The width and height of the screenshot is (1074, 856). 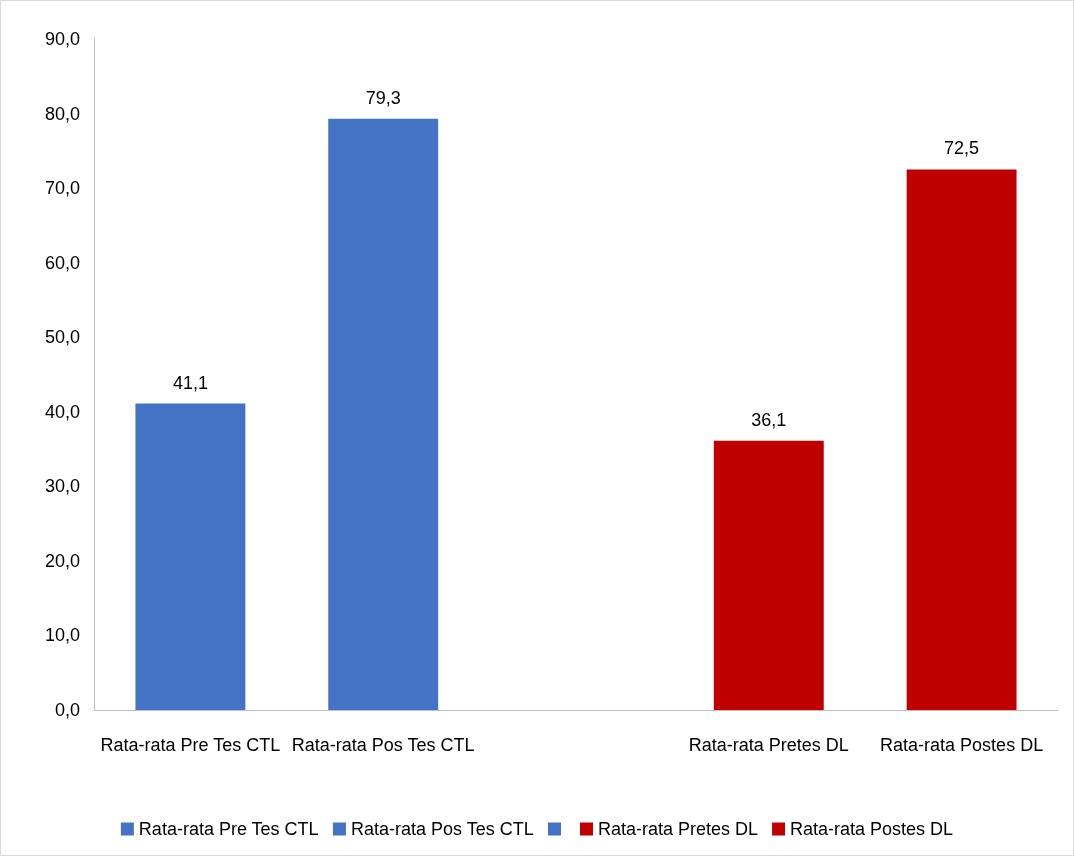 What do you see at coordinates (962, 148) in the screenshot?
I see `data-label: 72,5` at bounding box center [962, 148].